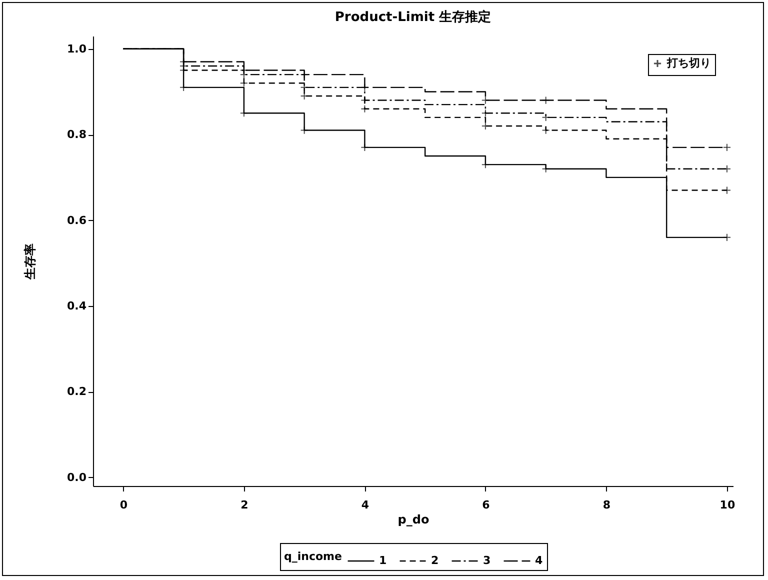 This screenshot has width=768, height=580. I want to click on x-tick-label: 10, so click(728, 505).